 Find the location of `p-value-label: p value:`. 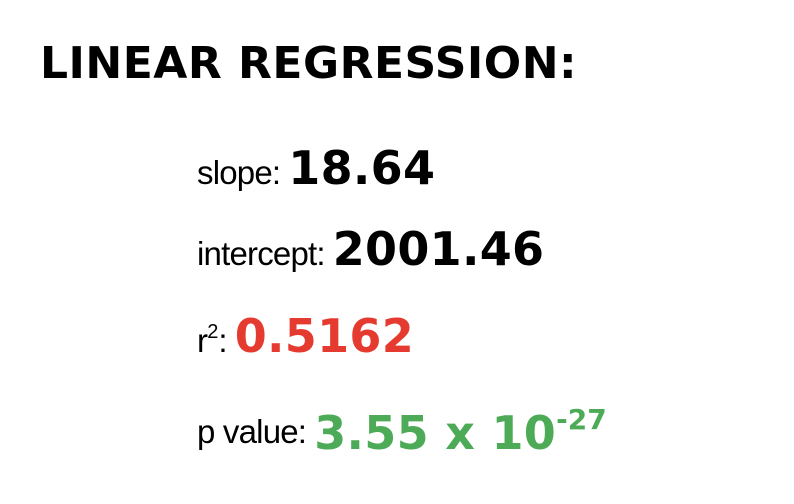

p-value-label: p value: is located at coordinates (252, 431).